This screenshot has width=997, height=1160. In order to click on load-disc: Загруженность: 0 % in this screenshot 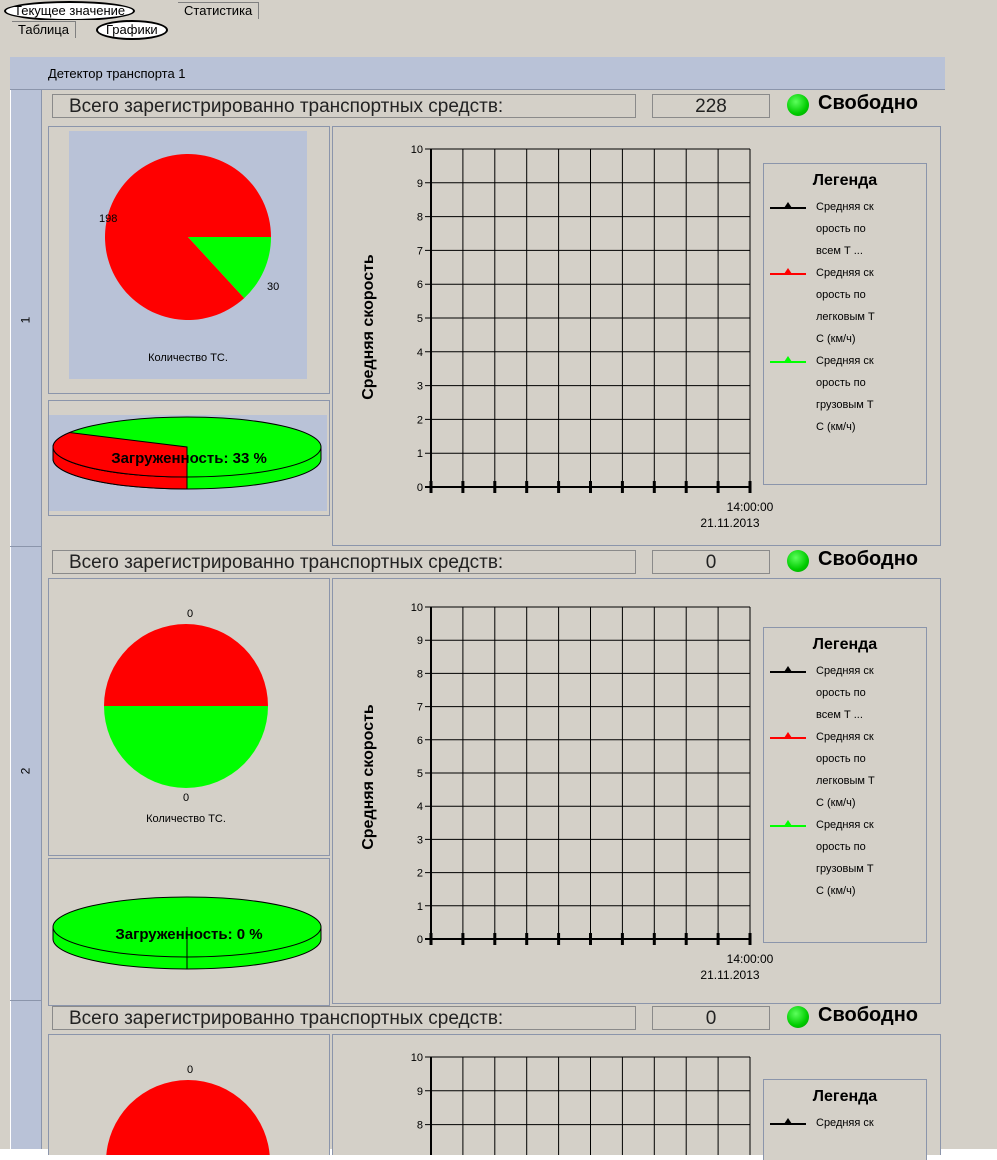, I will do `click(187, 933)`.